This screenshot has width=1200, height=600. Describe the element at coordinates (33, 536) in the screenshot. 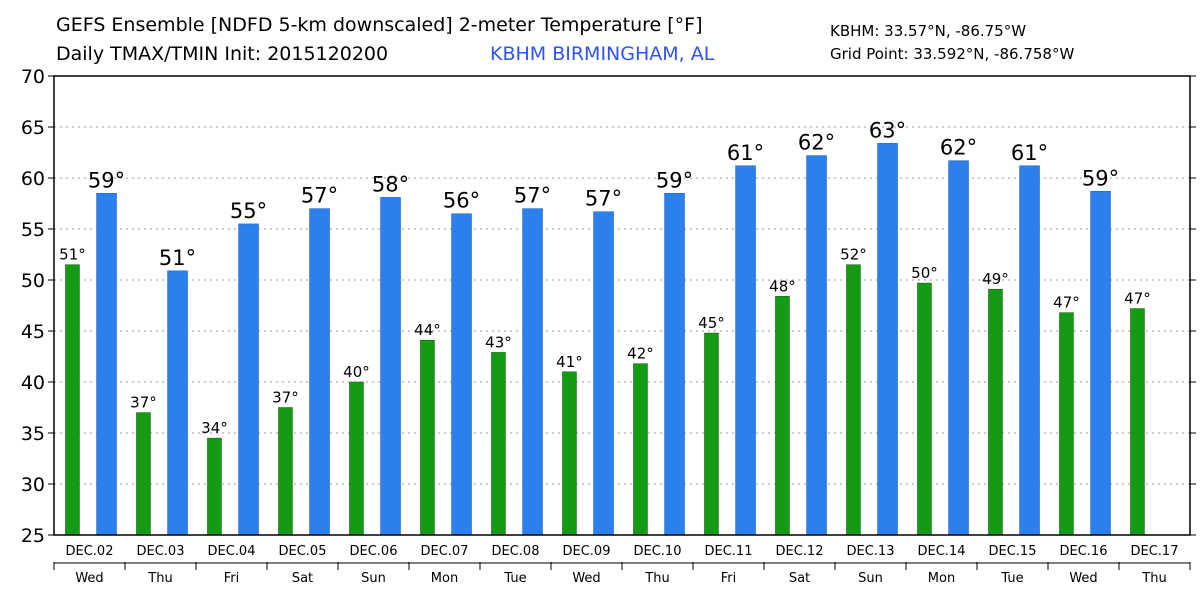

I see `y-tick-label: 25` at that location.